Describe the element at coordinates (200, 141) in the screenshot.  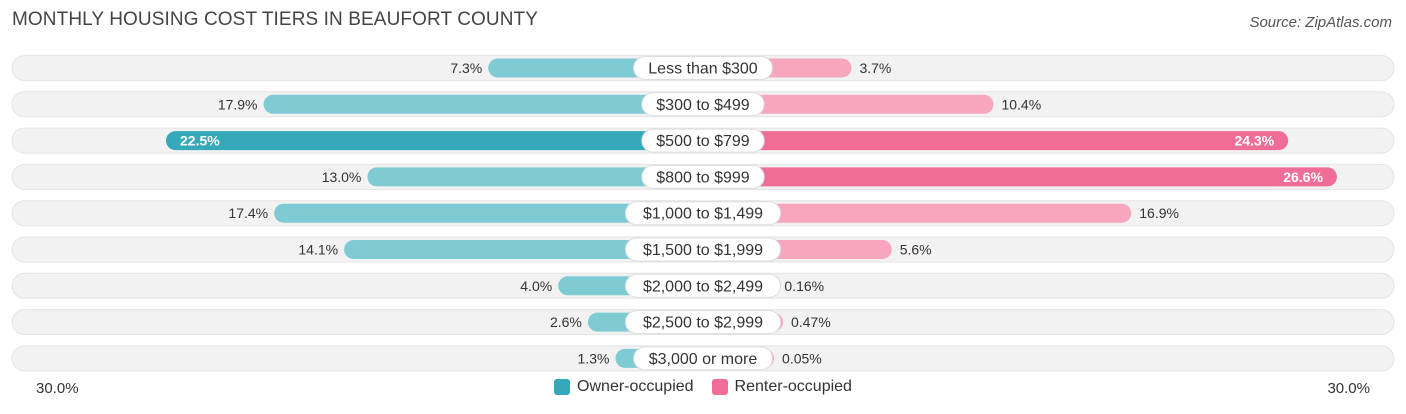
I see `owner-value-label: 22.5%` at that location.